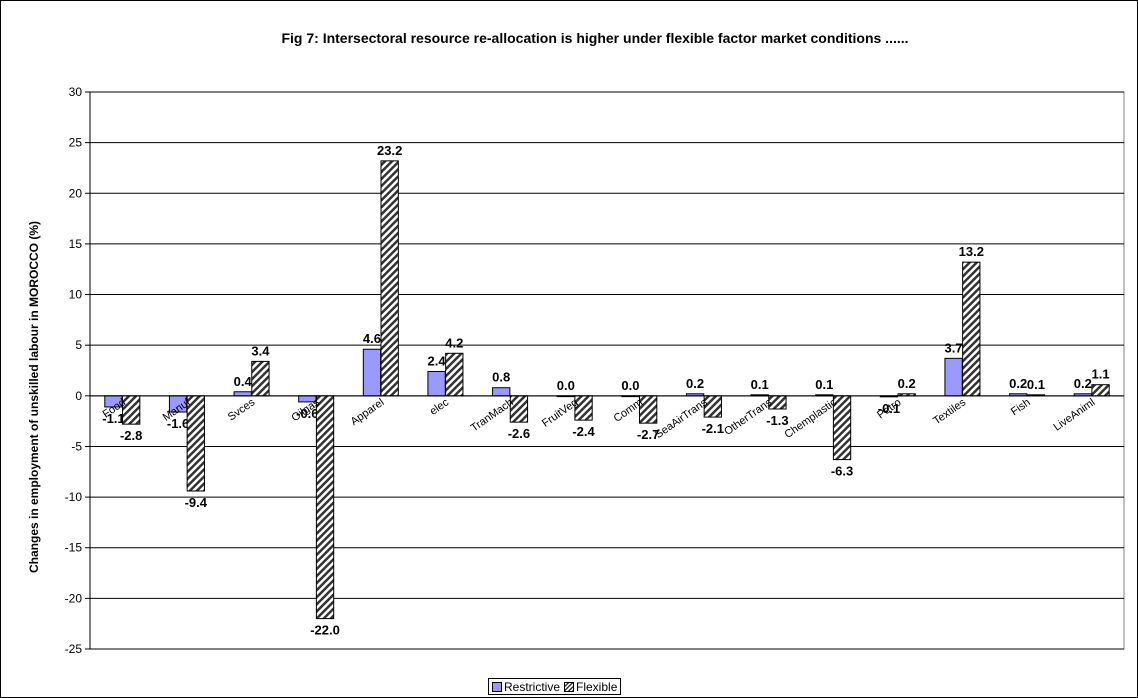  I want to click on legend-swatch-restrictive, so click(497, 686).